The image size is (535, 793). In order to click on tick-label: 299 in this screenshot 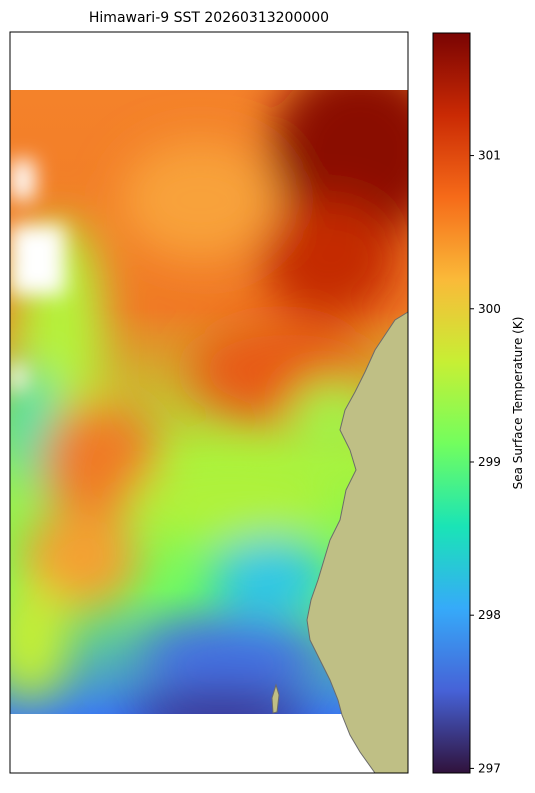, I will do `click(489, 462)`.